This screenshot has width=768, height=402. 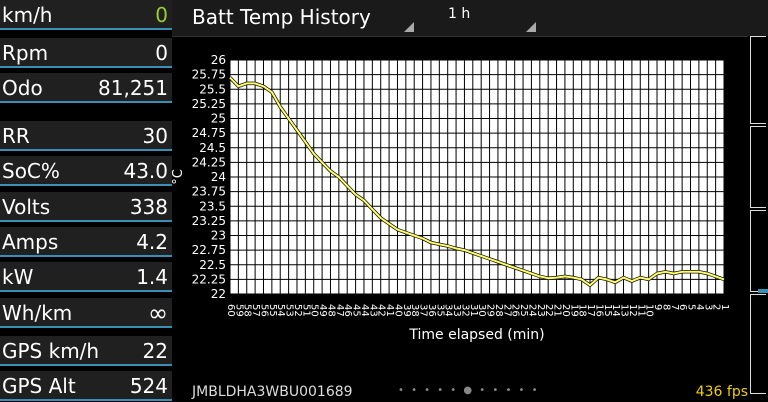 I want to click on gps-alt-value: 524, so click(x=148, y=386).